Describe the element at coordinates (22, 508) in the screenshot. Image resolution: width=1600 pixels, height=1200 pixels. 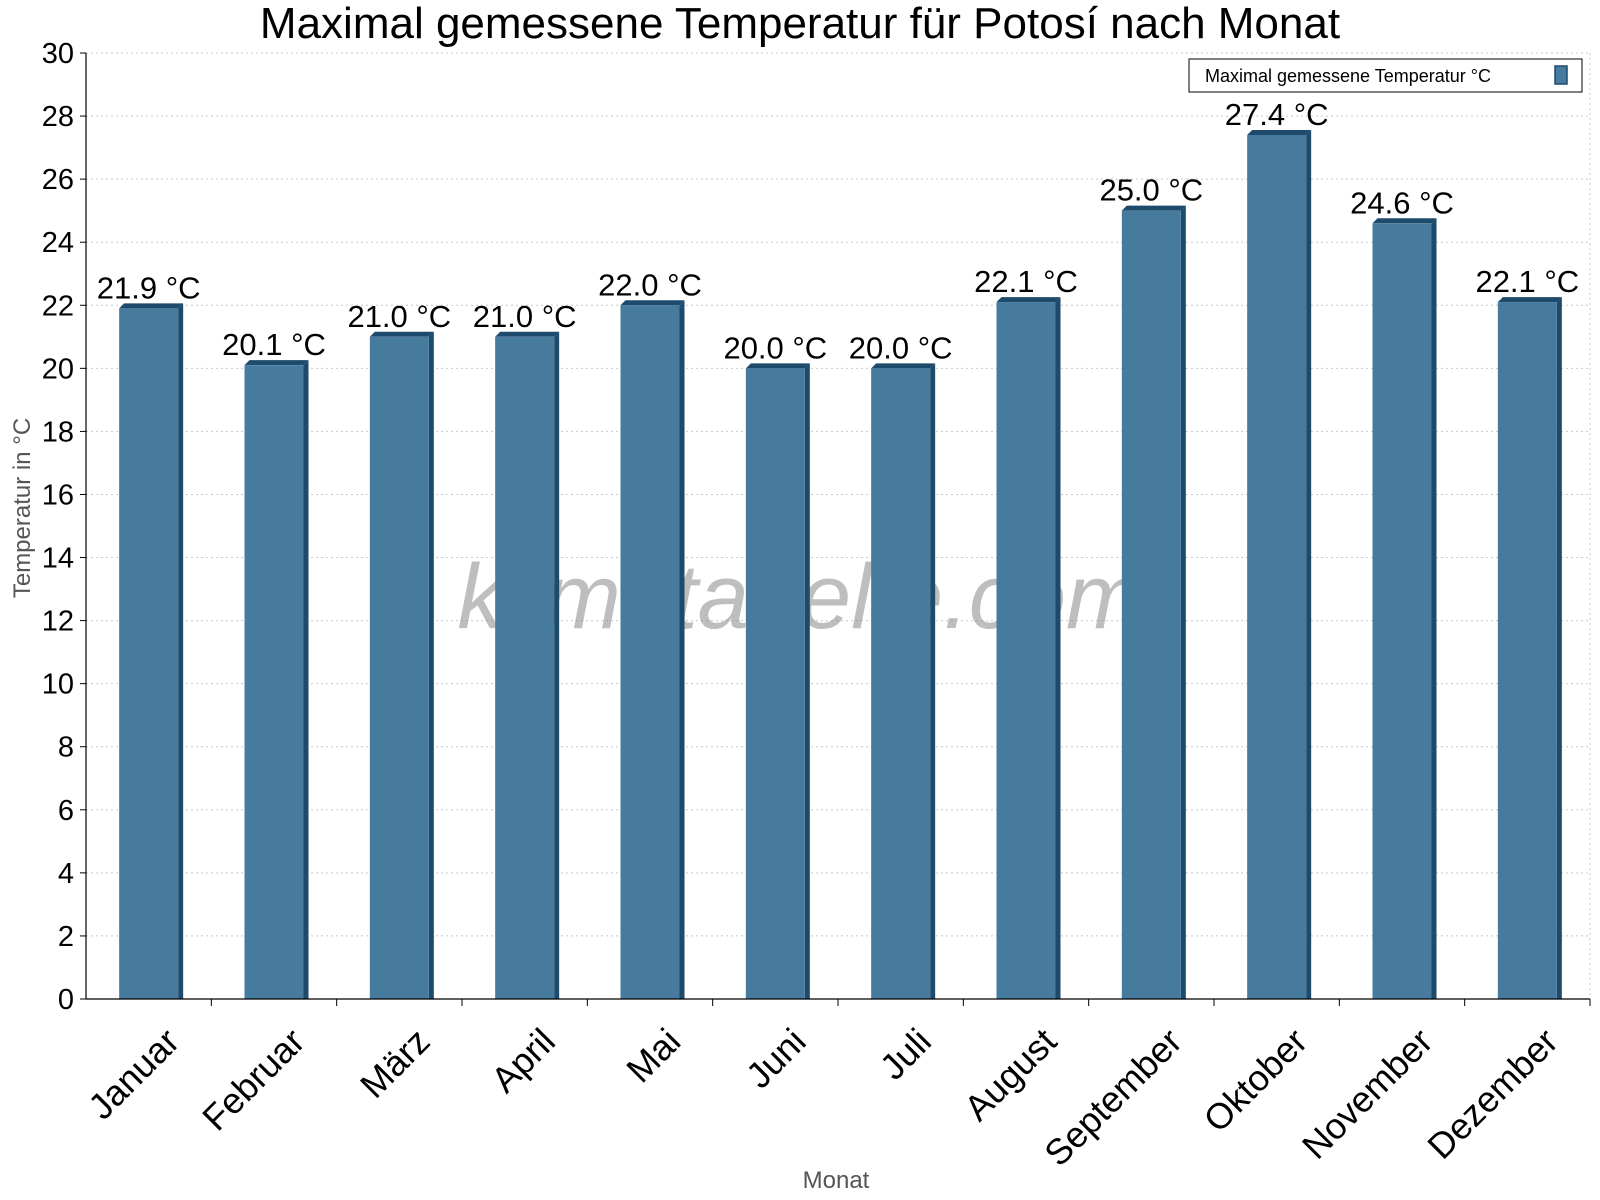
I see `y-axis-label: Temperatur in °C` at that location.